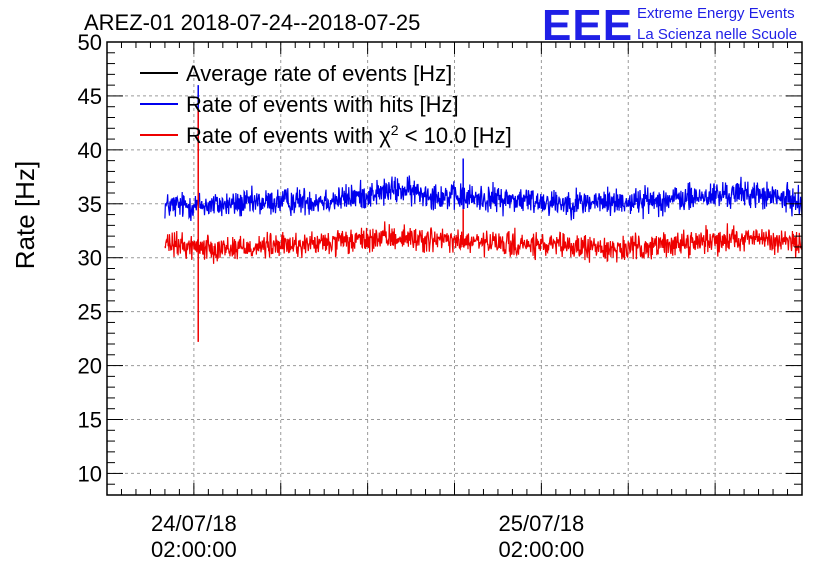 This screenshot has width=836, height=572. I want to click on y-tick-label: 25, so click(90, 312).